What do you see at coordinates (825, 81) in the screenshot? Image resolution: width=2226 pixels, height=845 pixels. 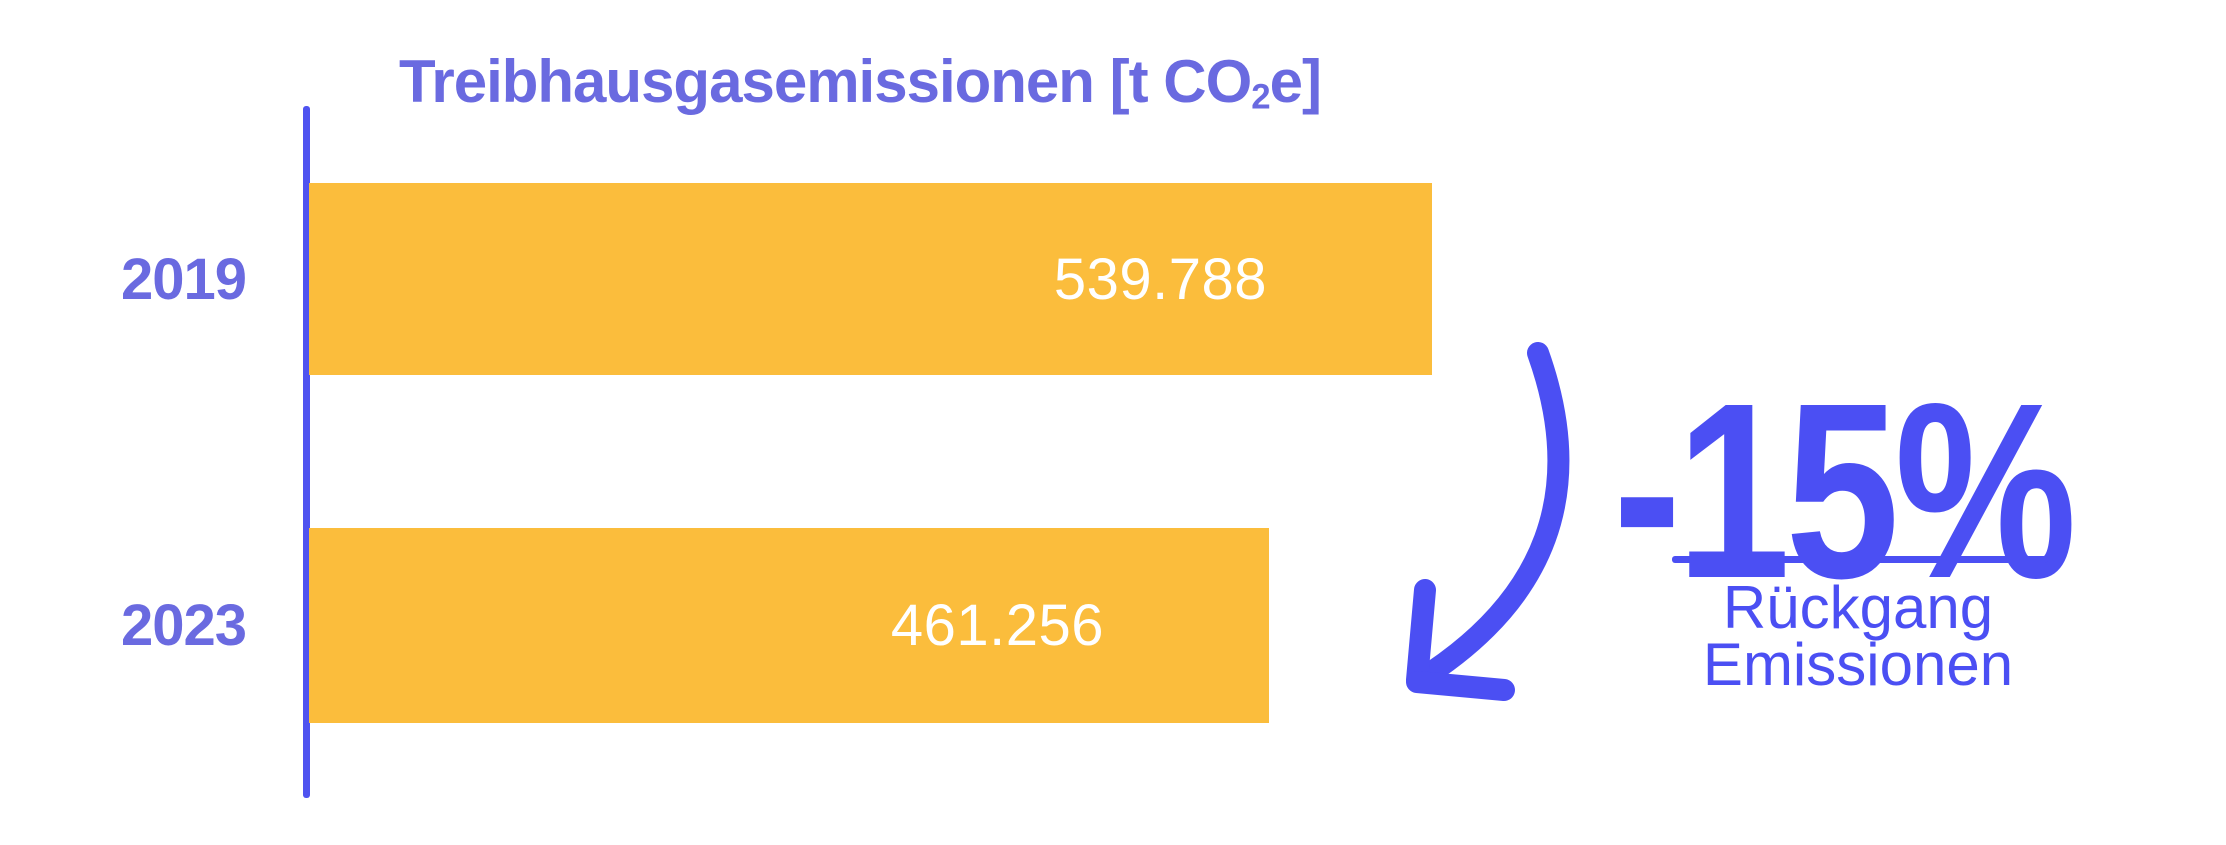 I see `chart-title-main: Treibhausgasemissionen [t CO` at bounding box center [825, 81].